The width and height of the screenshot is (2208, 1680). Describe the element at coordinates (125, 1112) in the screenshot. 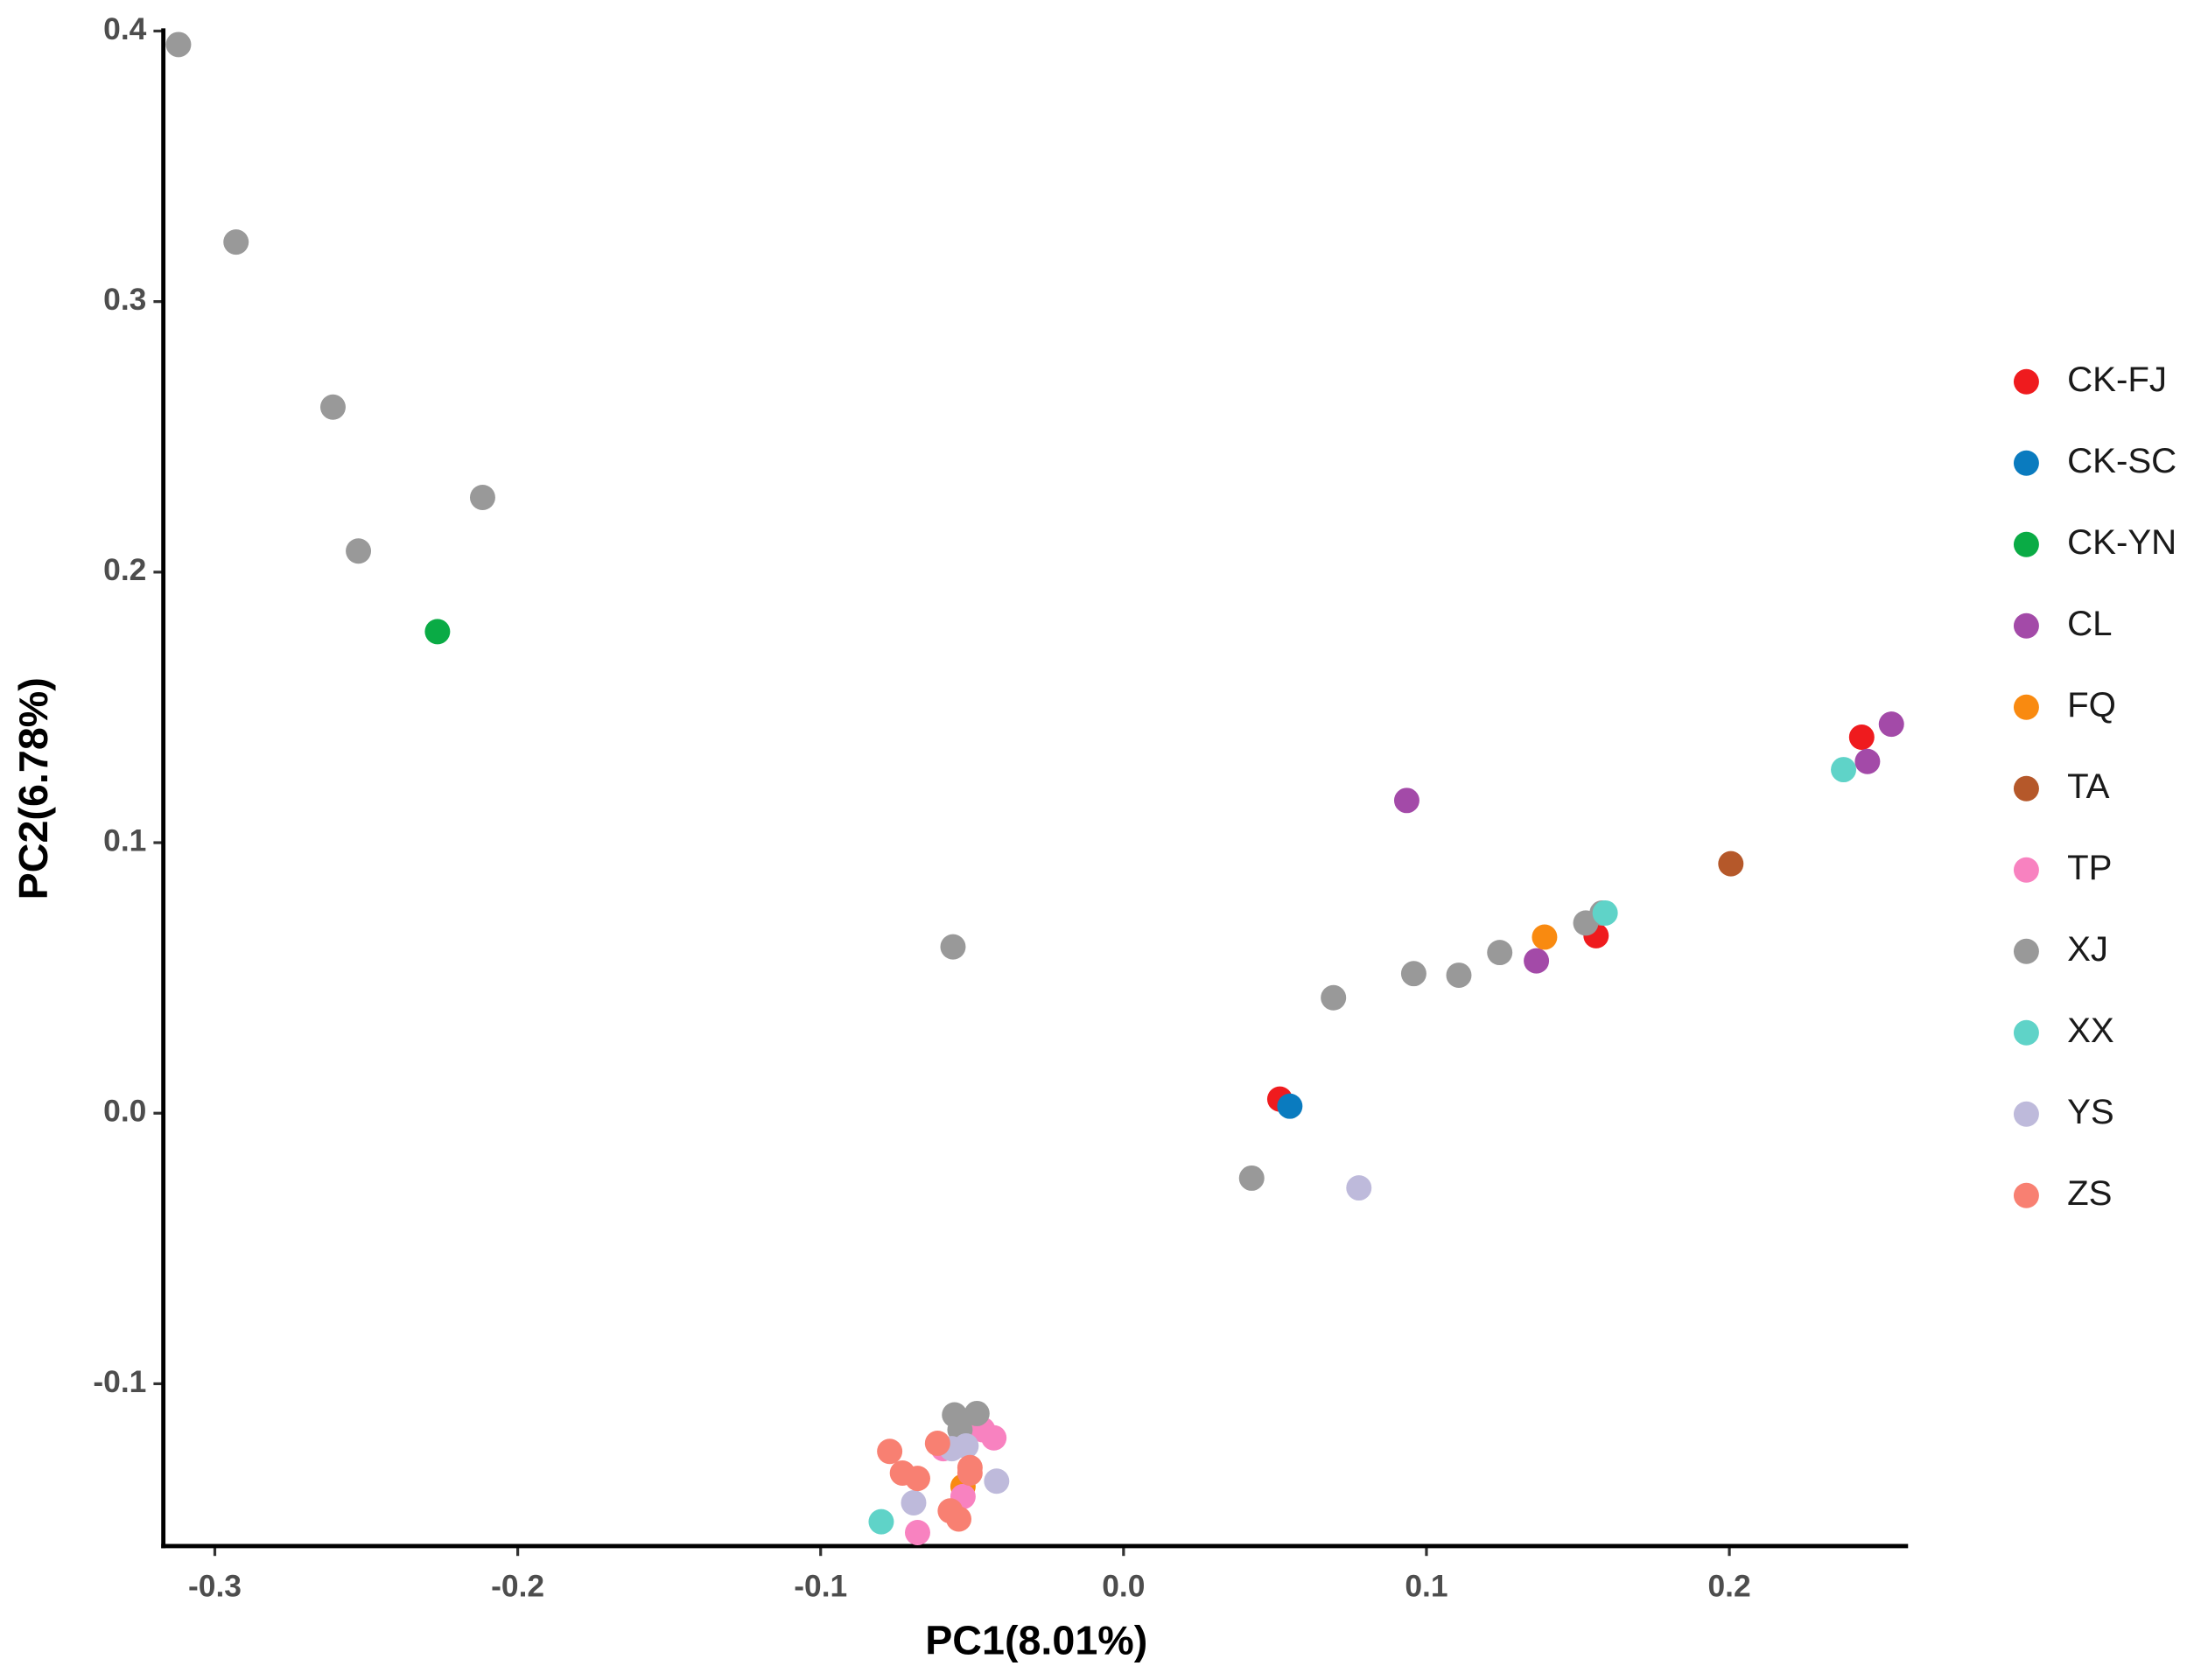

I see `y-tick-label: 0.0` at that location.